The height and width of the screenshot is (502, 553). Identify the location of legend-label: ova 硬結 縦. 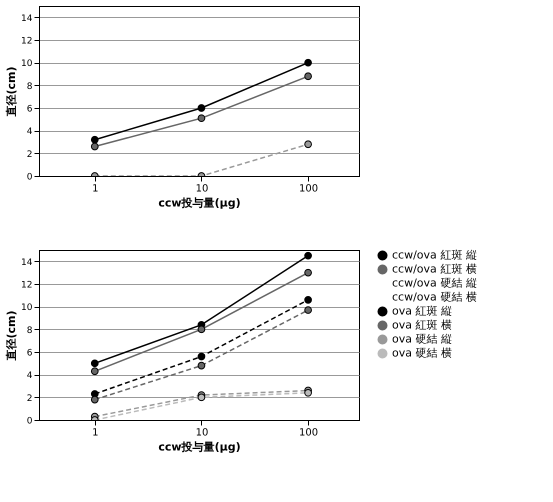
(422, 339).